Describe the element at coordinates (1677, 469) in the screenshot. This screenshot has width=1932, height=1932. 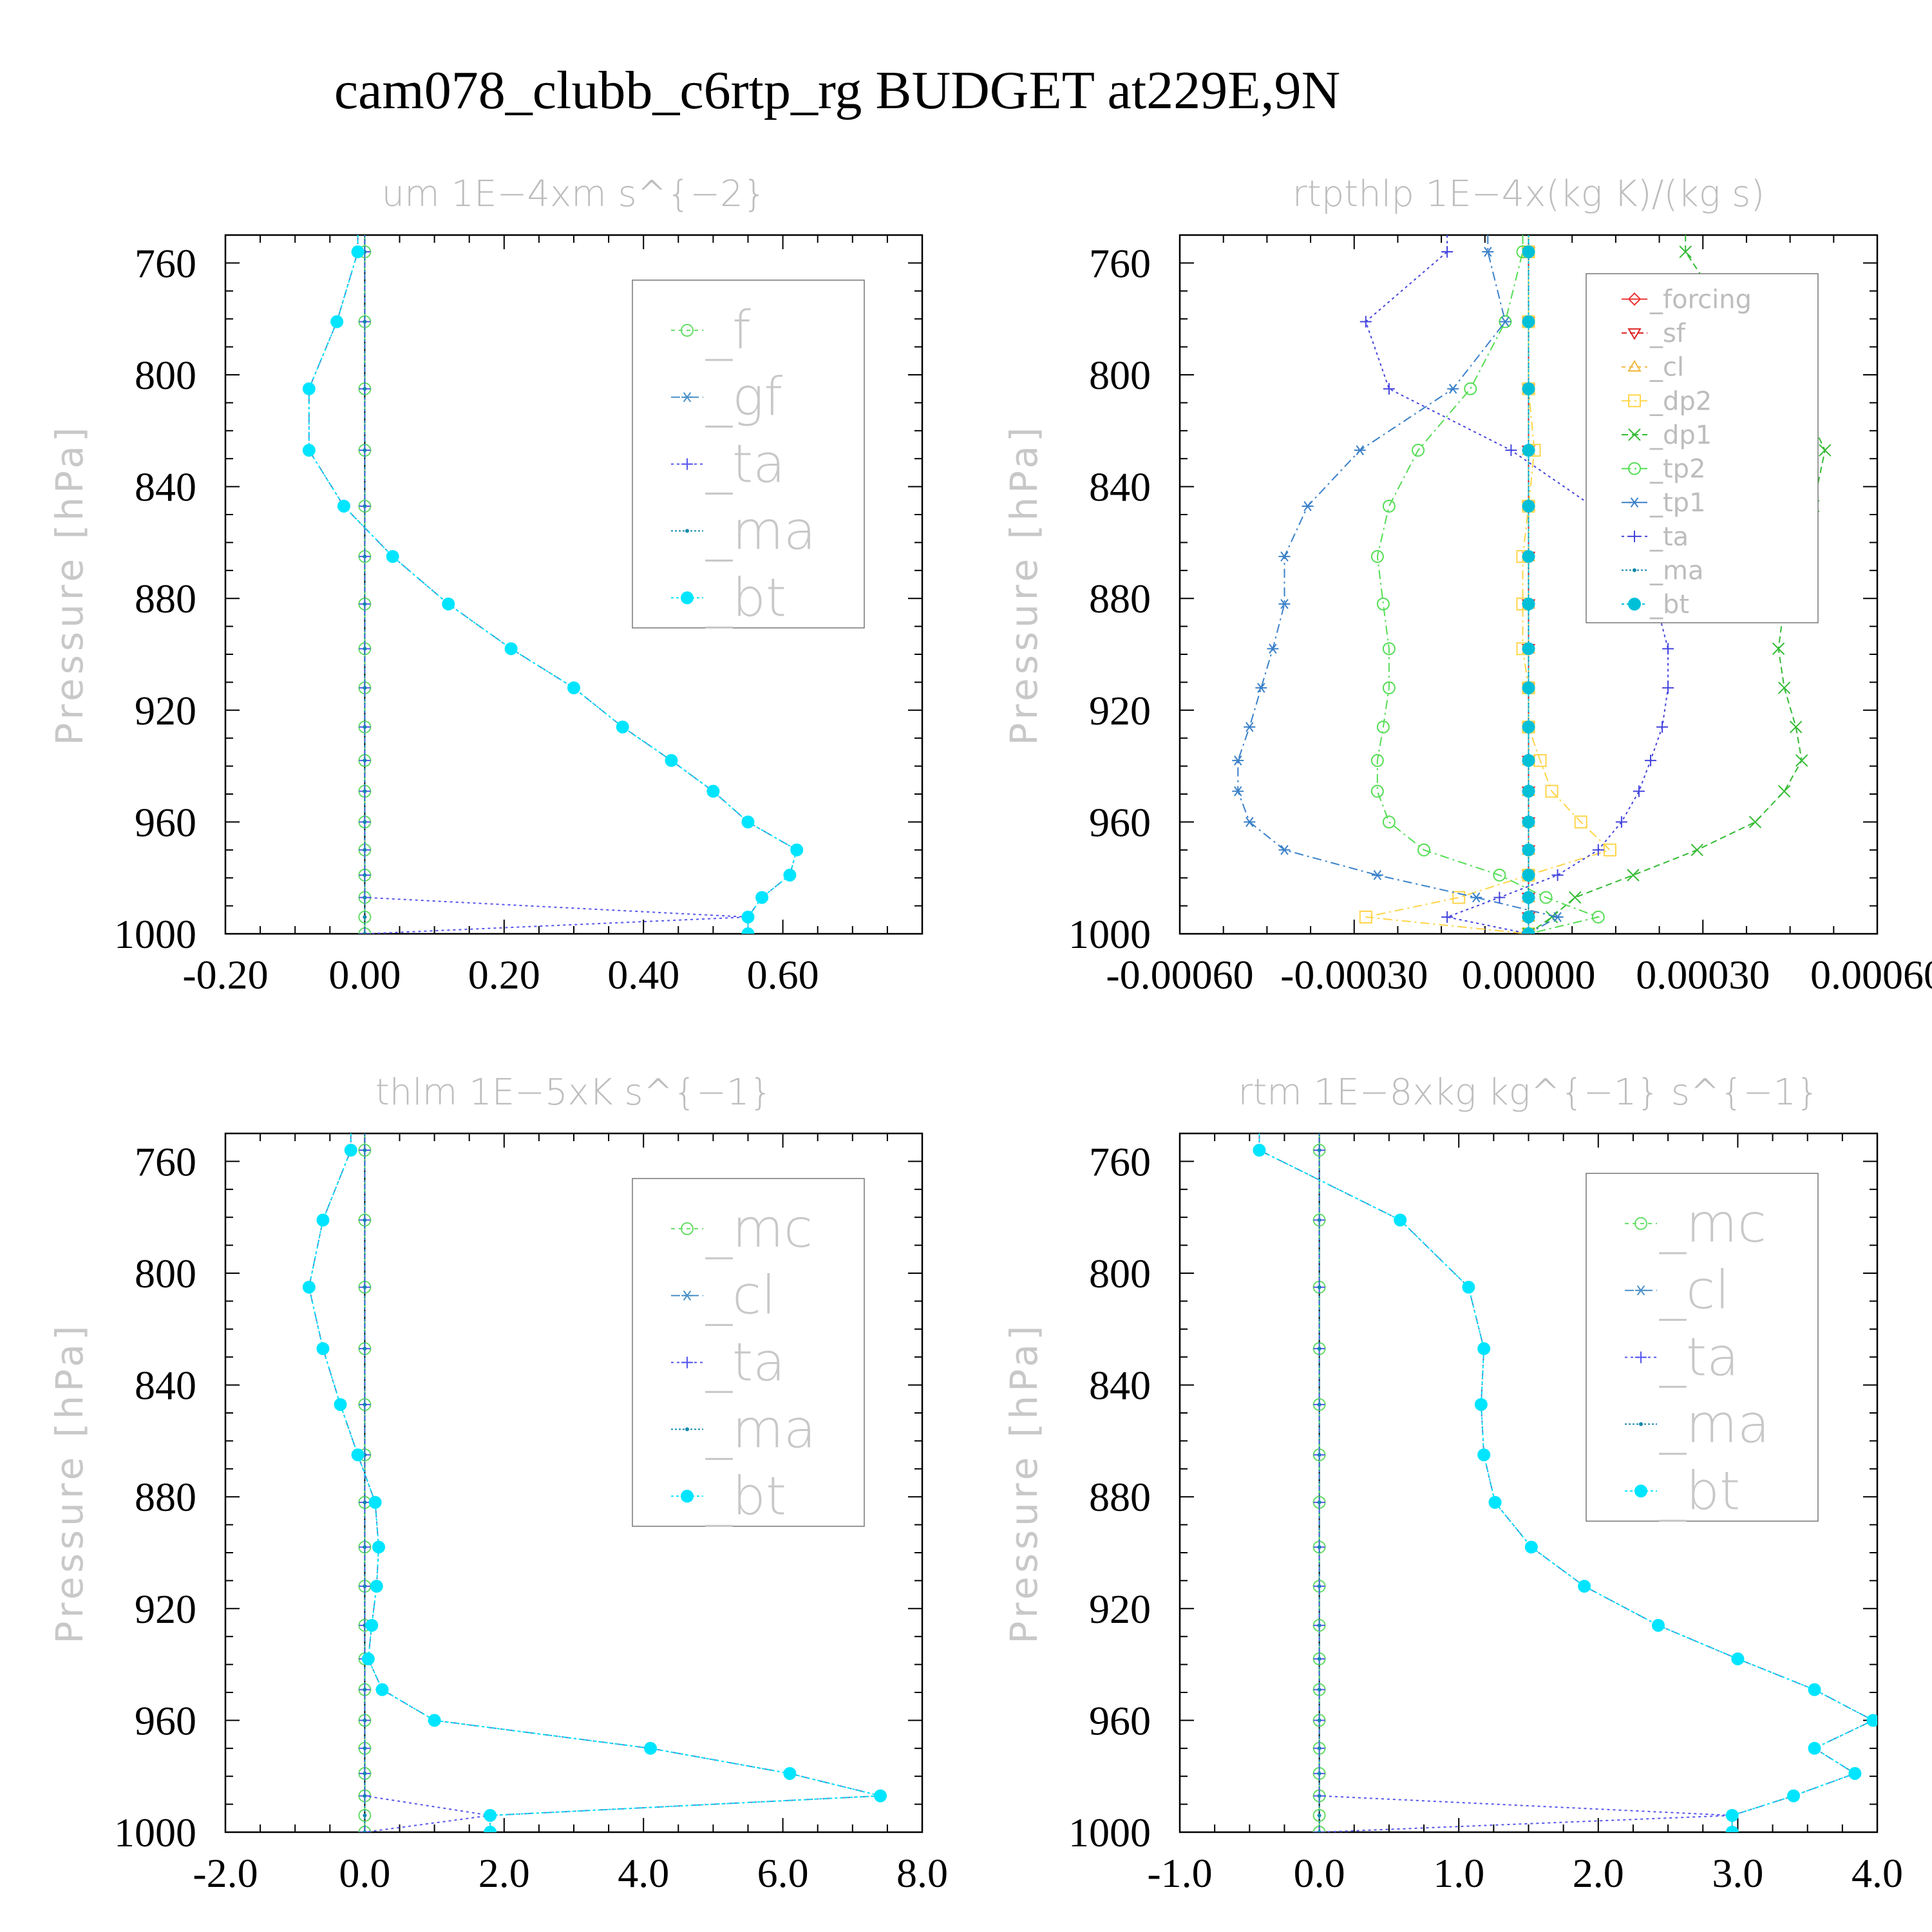
I see `legend-label: _tp2` at that location.